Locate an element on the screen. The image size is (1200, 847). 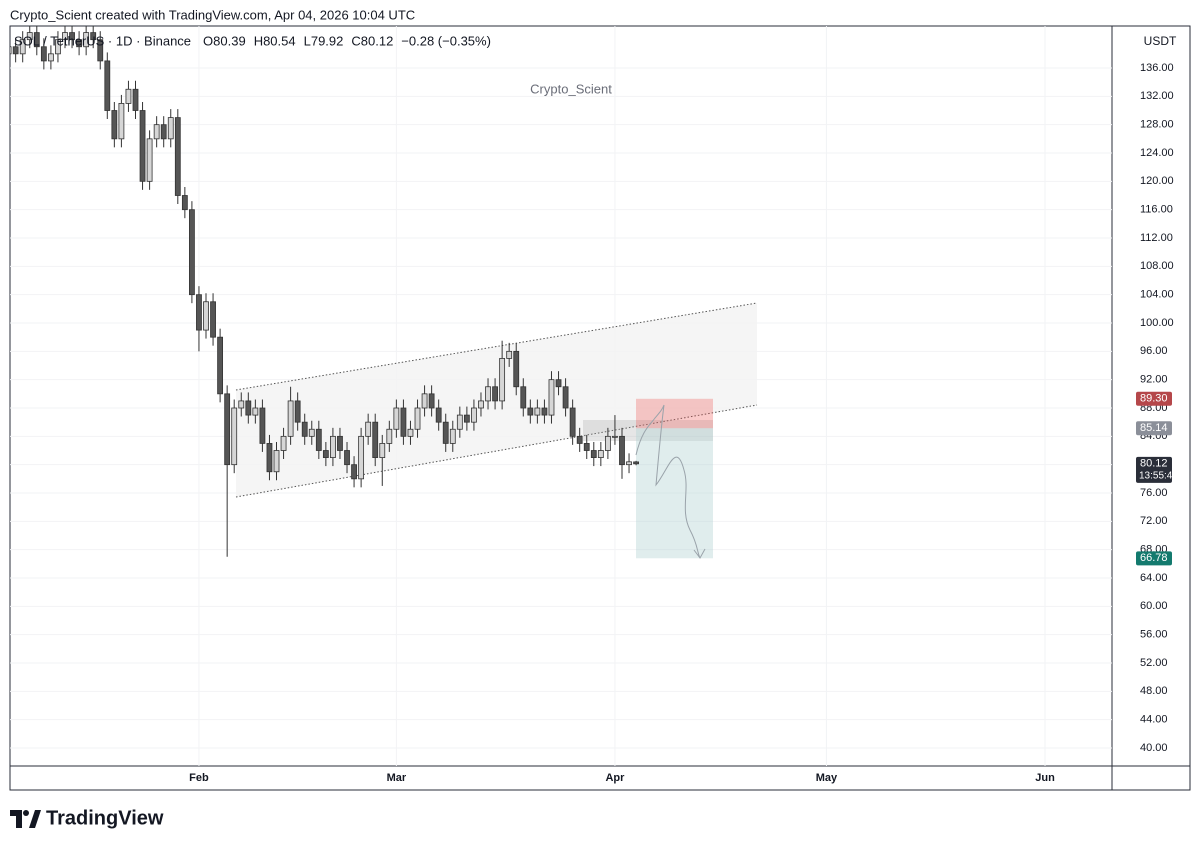
price-label: 85.14 is located at coordinates (1154, 428).